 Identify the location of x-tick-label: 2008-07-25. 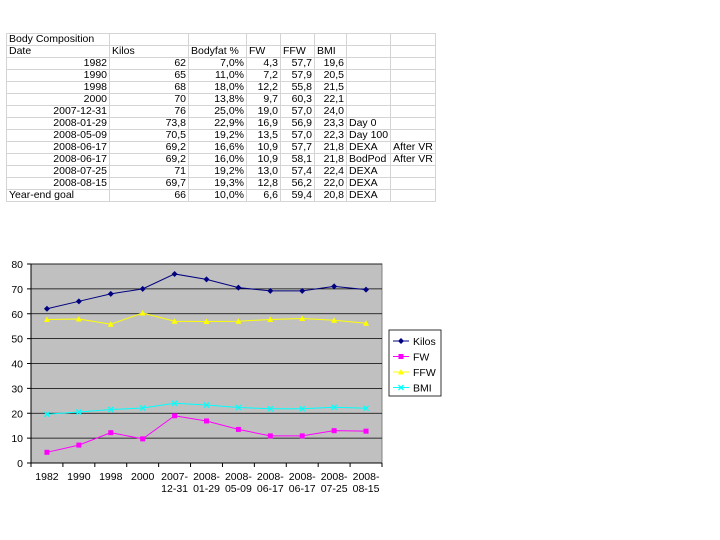
(334, 483).